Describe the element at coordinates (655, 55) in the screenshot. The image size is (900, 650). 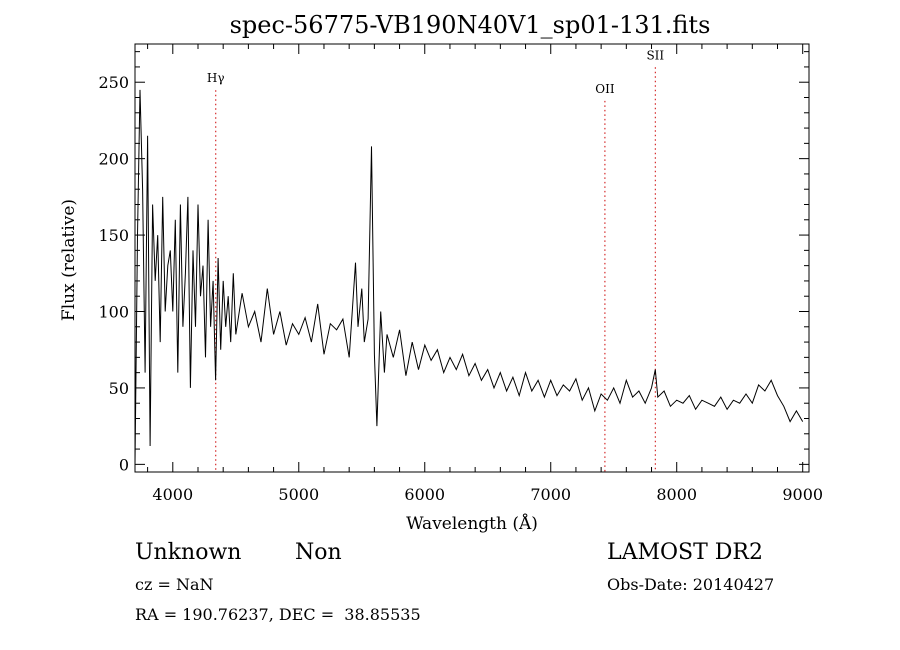
I see `marker-label: SII` at that location.